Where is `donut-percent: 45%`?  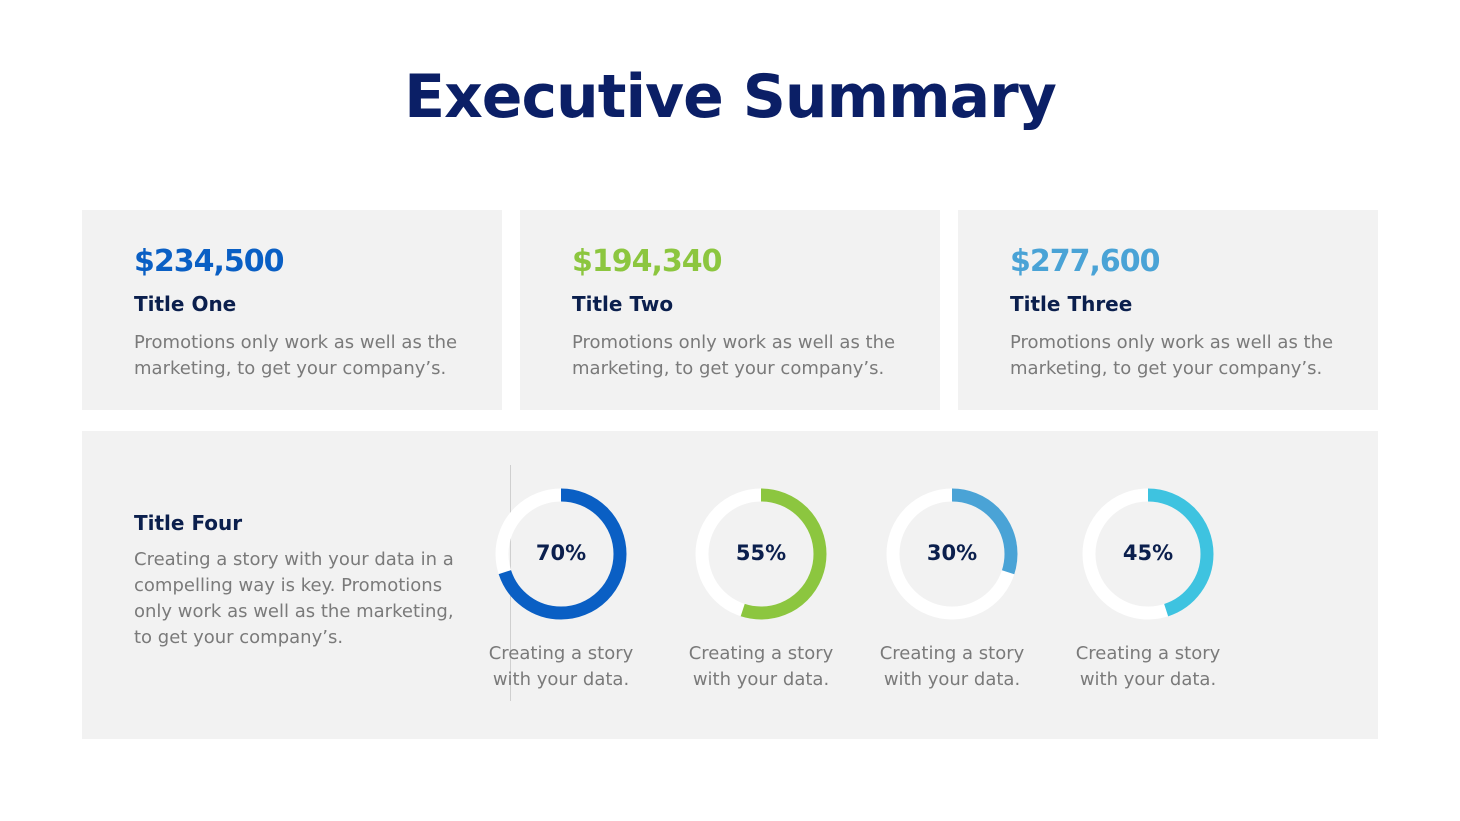 donut-percent: 45% is located at coordinates (1148, 553).